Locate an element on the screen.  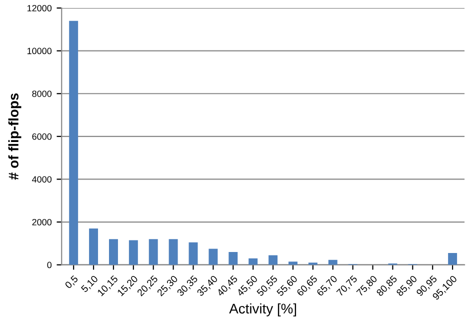
x-tick-label: 5,10 is located at coordinates (90, 284).